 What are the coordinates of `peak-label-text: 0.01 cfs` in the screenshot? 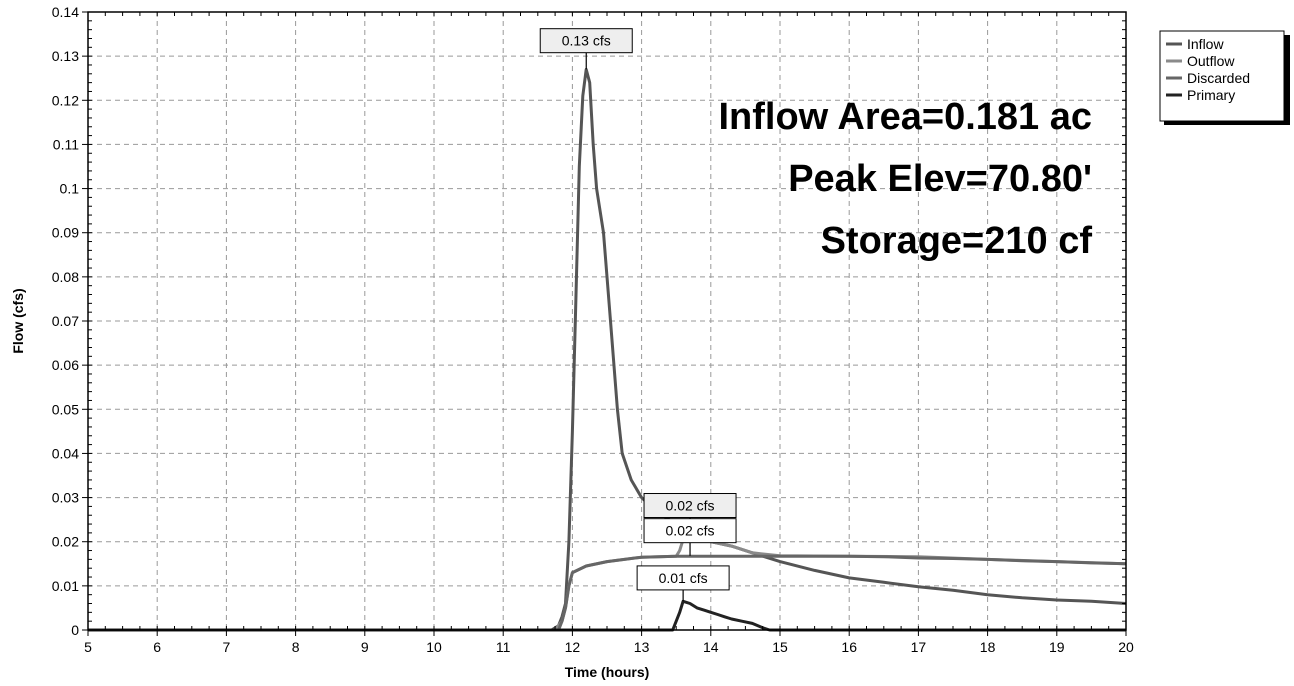 It's located at (683, 578).